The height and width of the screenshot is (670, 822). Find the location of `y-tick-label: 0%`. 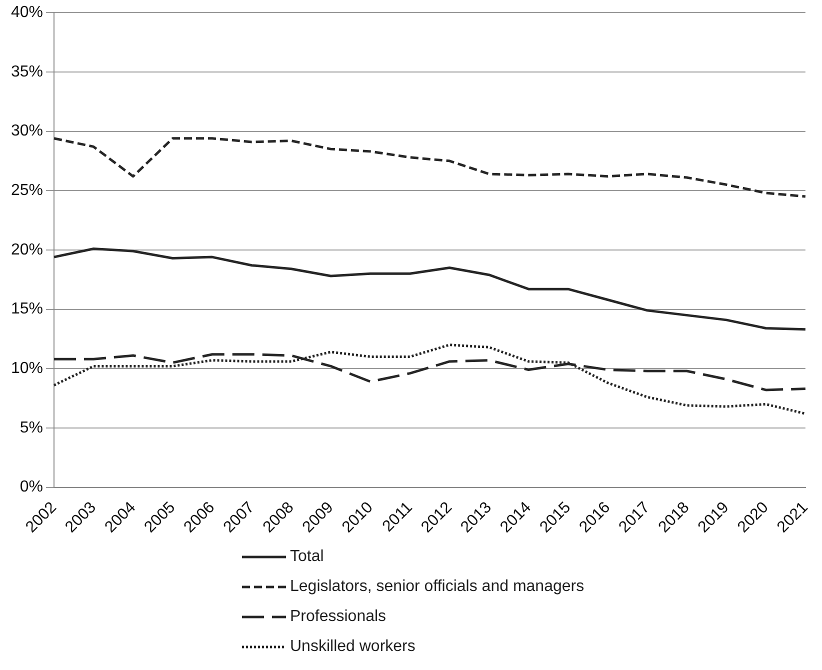

y-tick-label: 0% is located at coordinates (32, 487).